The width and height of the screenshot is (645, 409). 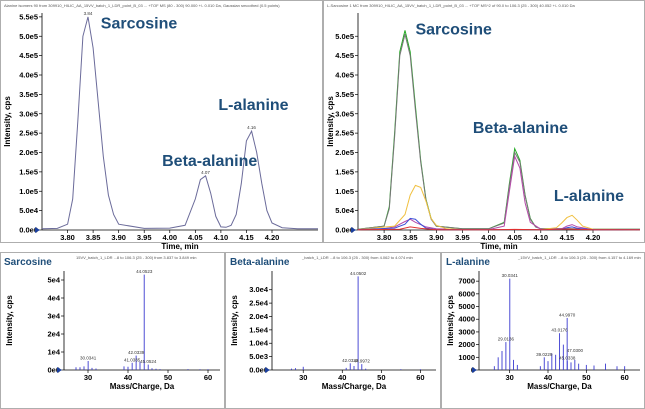 I want to click on y-tick-label: 3.5e5, so click(x=344, y=94).